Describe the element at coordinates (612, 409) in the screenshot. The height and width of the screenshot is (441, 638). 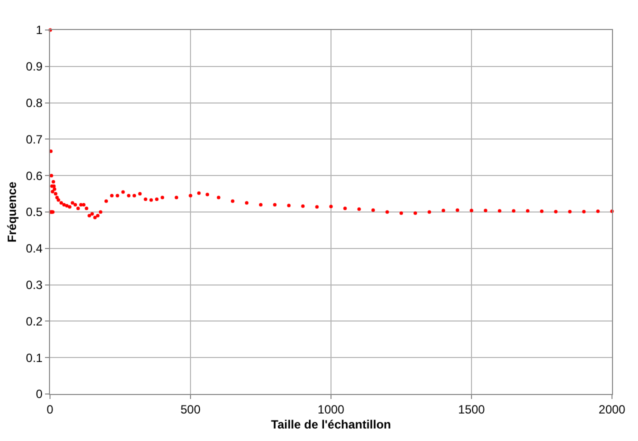
I see `x-tick-label: 2000` at that location.